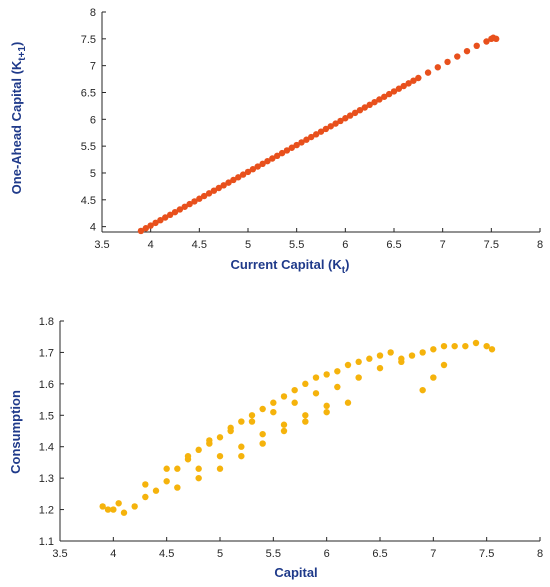  I want to click on x-tick-label: 6.5, so click(379, 554).